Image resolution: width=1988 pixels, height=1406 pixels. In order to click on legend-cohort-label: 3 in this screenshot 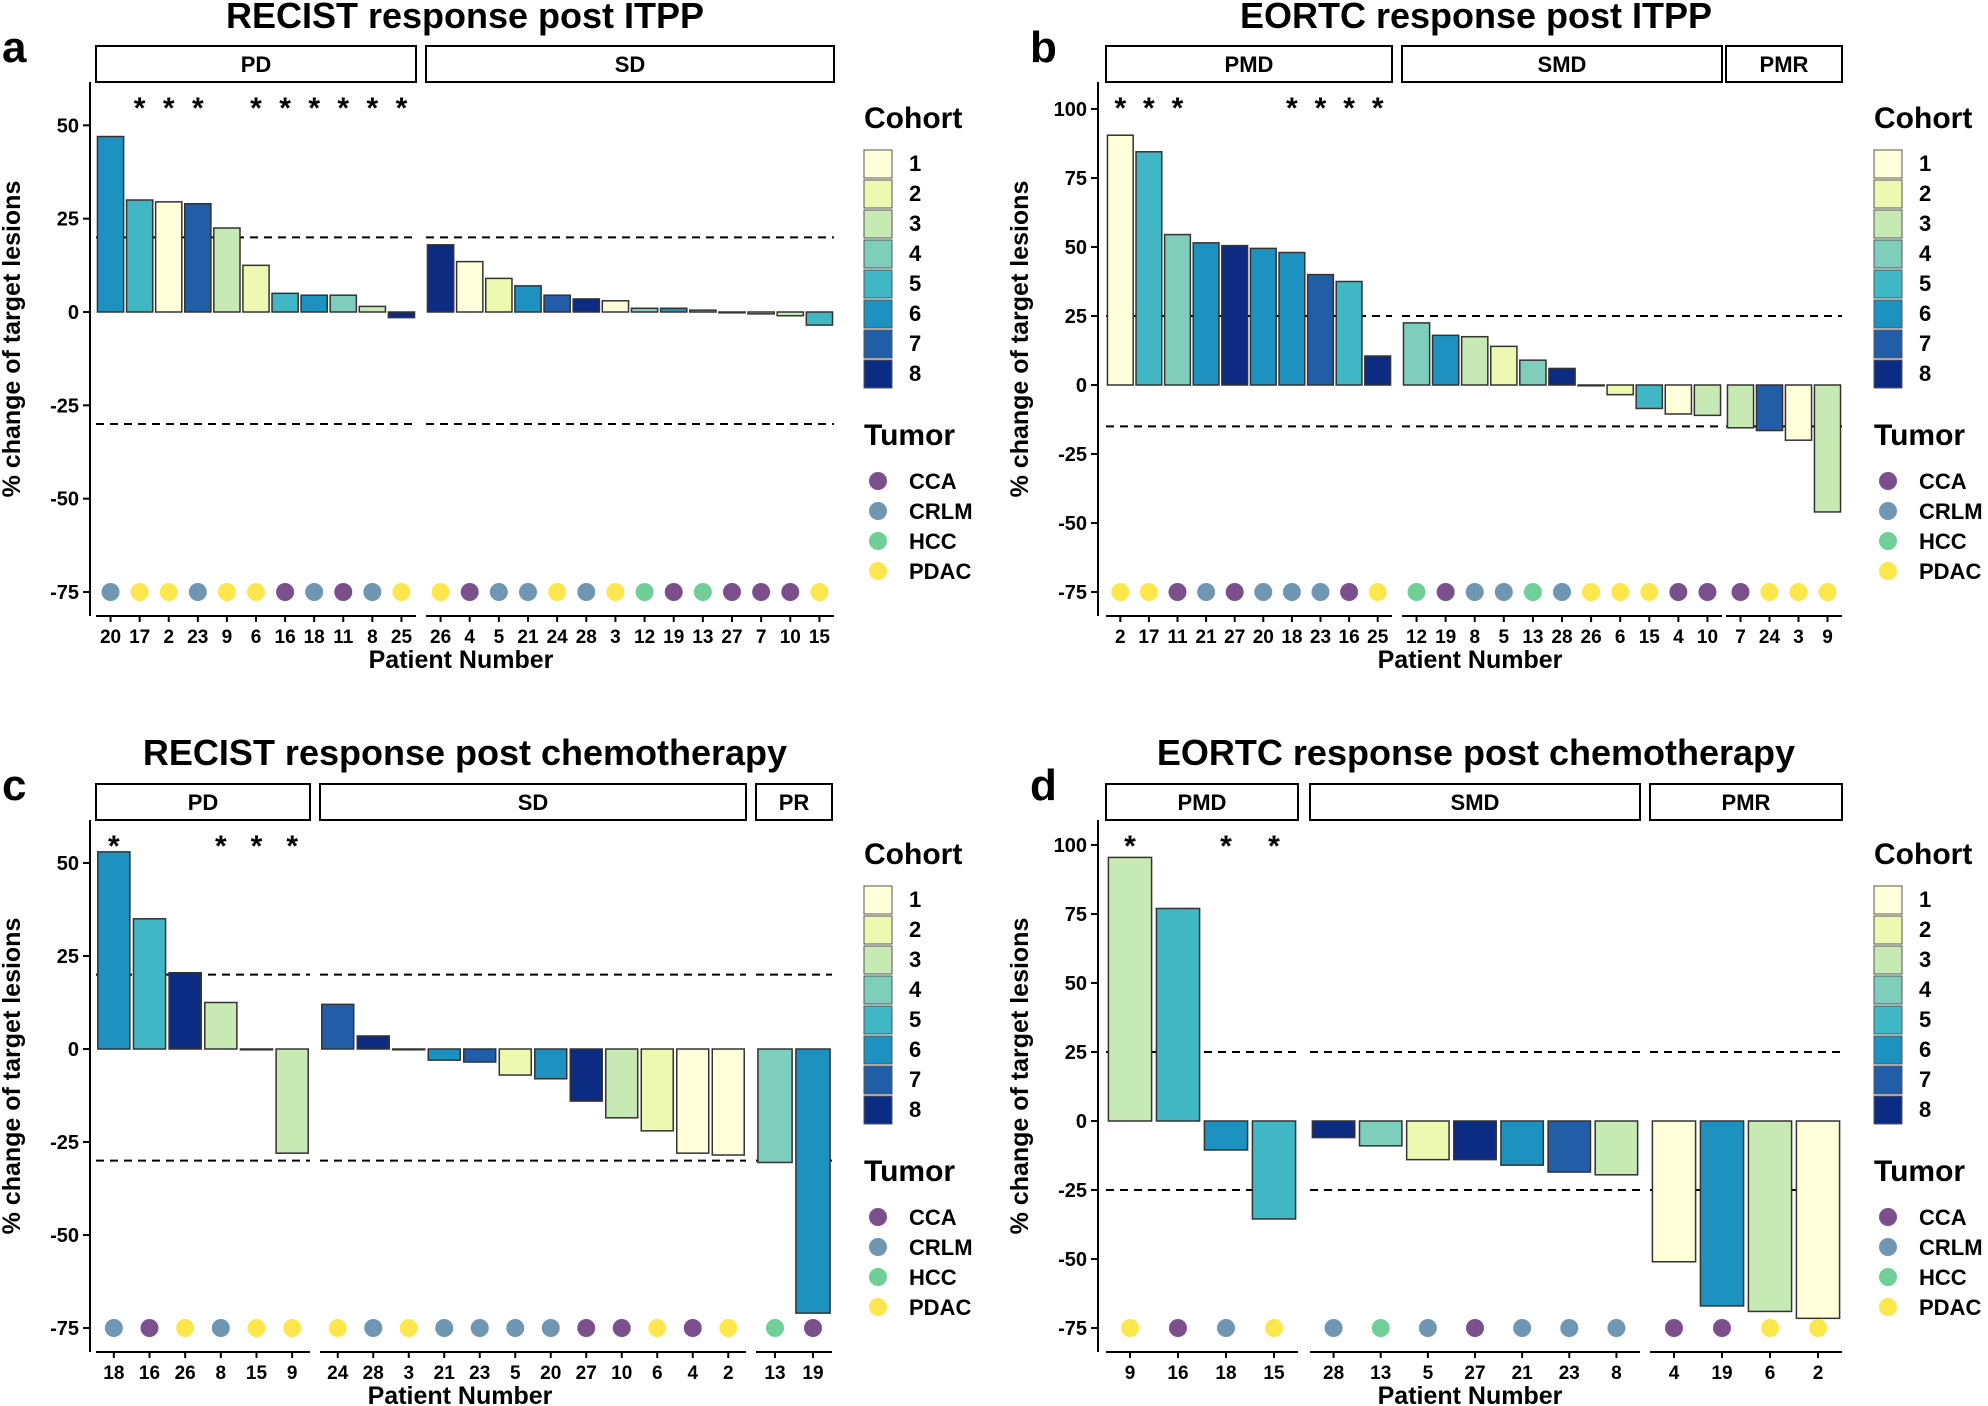, I will do `click(1925, 223)`.